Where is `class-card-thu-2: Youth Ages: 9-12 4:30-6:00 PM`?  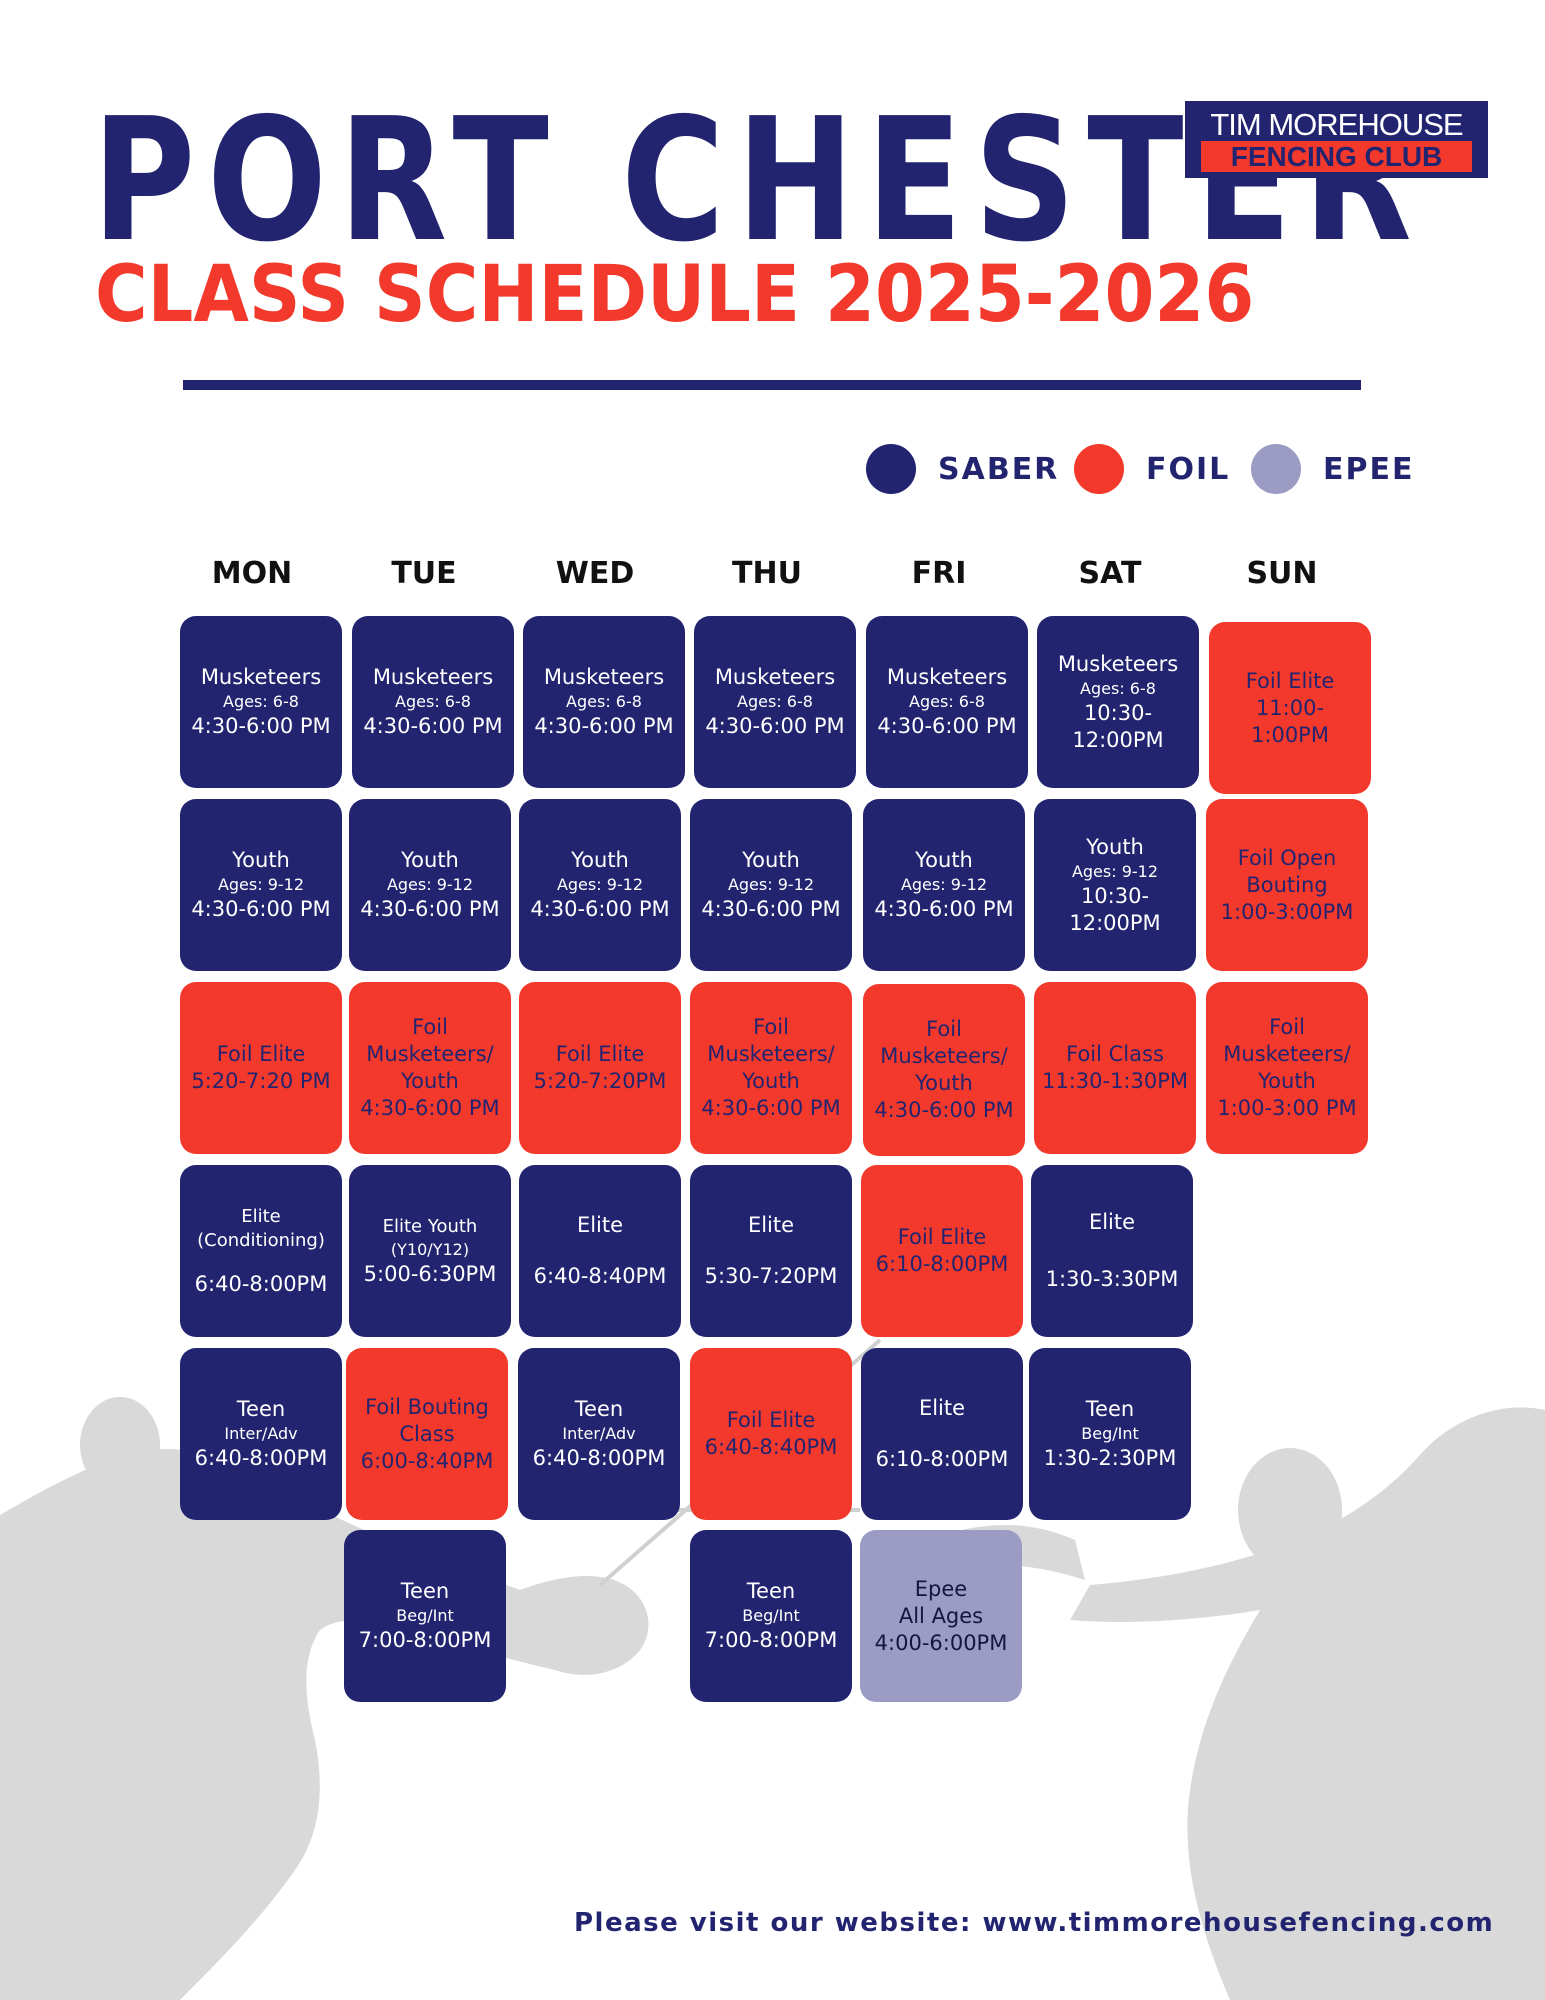
class-card-thu-2: Youth Ages: 9-12 4:30-6:00 PM is located at coordinates (771, 885).